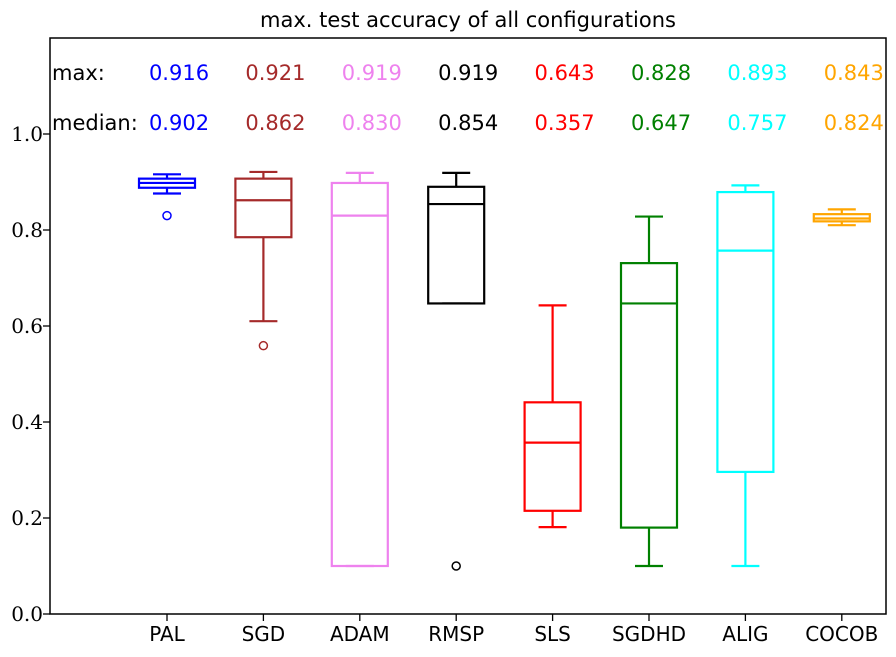 This screenshot has width=896, height=657. What do you see at coordinates (372, 123) in the screenshot?
I see `median-value-label: 0.830` at bounding box center [372, 123].